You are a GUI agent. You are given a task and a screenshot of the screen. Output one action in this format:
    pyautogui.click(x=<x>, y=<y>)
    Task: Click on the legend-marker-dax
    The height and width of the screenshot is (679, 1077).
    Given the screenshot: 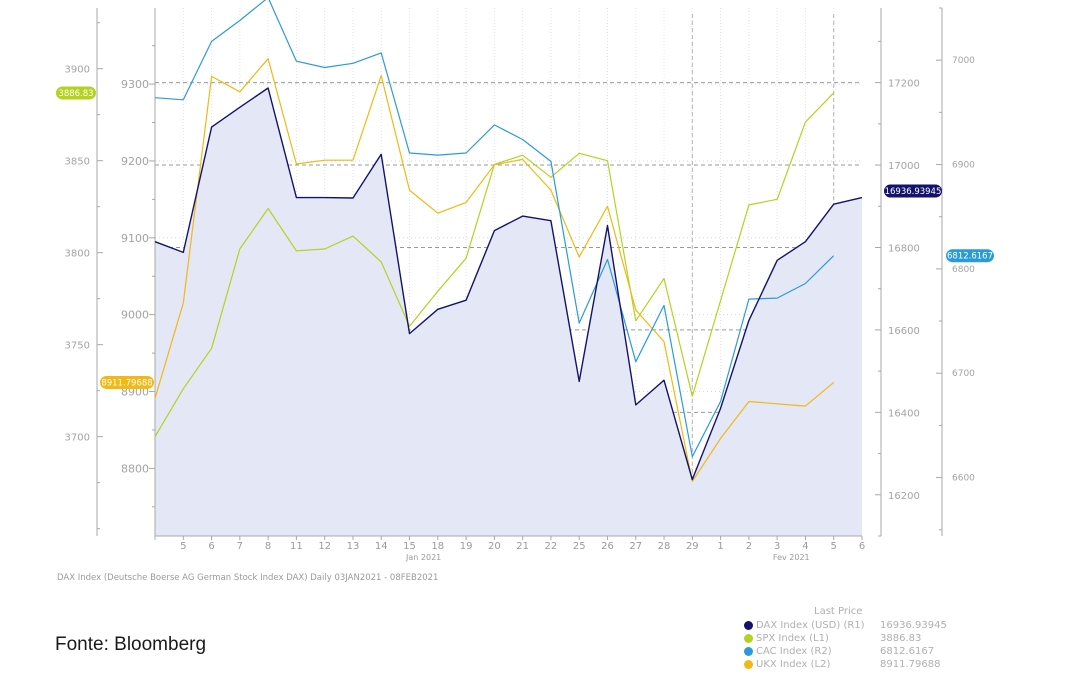 What is the action you would take?
    pyautogui.click(x=748, y=625)
    